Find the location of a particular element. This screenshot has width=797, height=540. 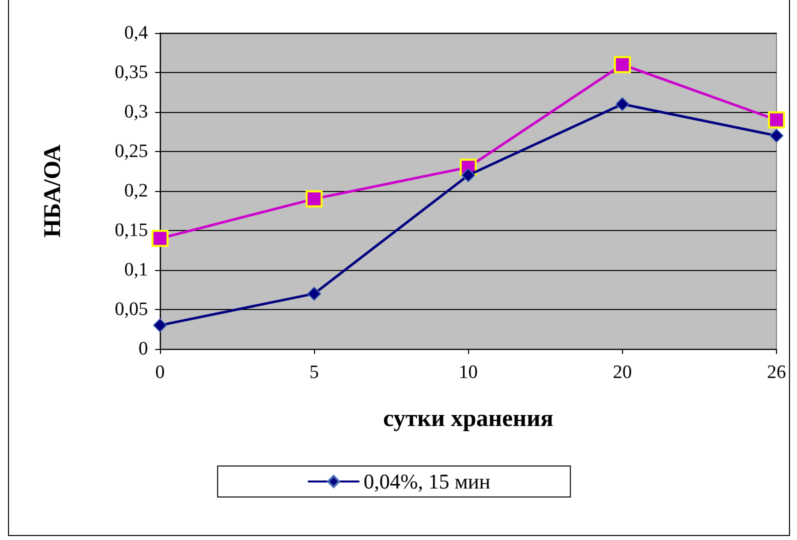

y-tick-label: 0,2 is located at coordinates (136, 191).